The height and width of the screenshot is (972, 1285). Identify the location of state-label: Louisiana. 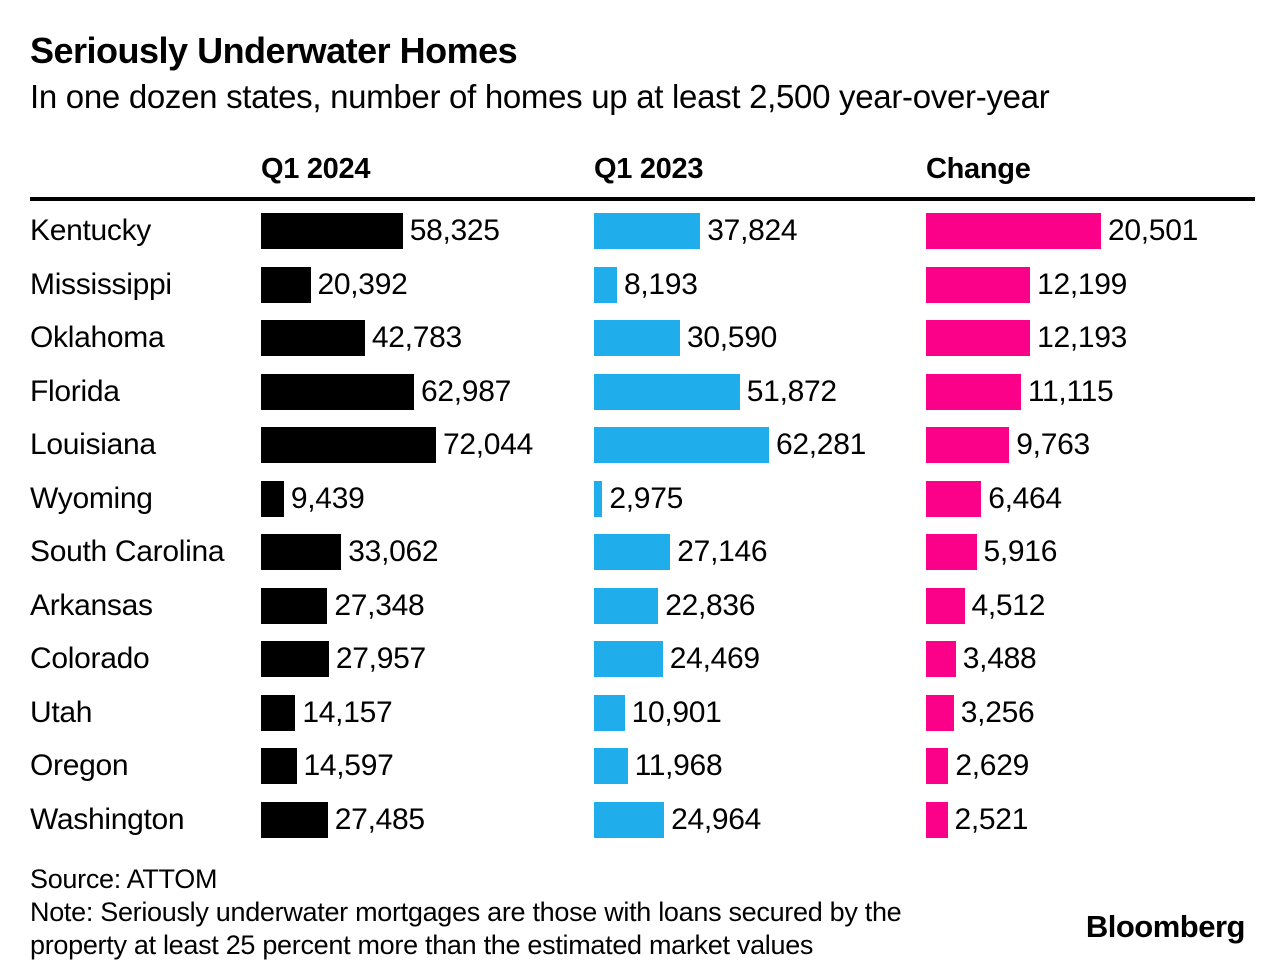
(93, 445).